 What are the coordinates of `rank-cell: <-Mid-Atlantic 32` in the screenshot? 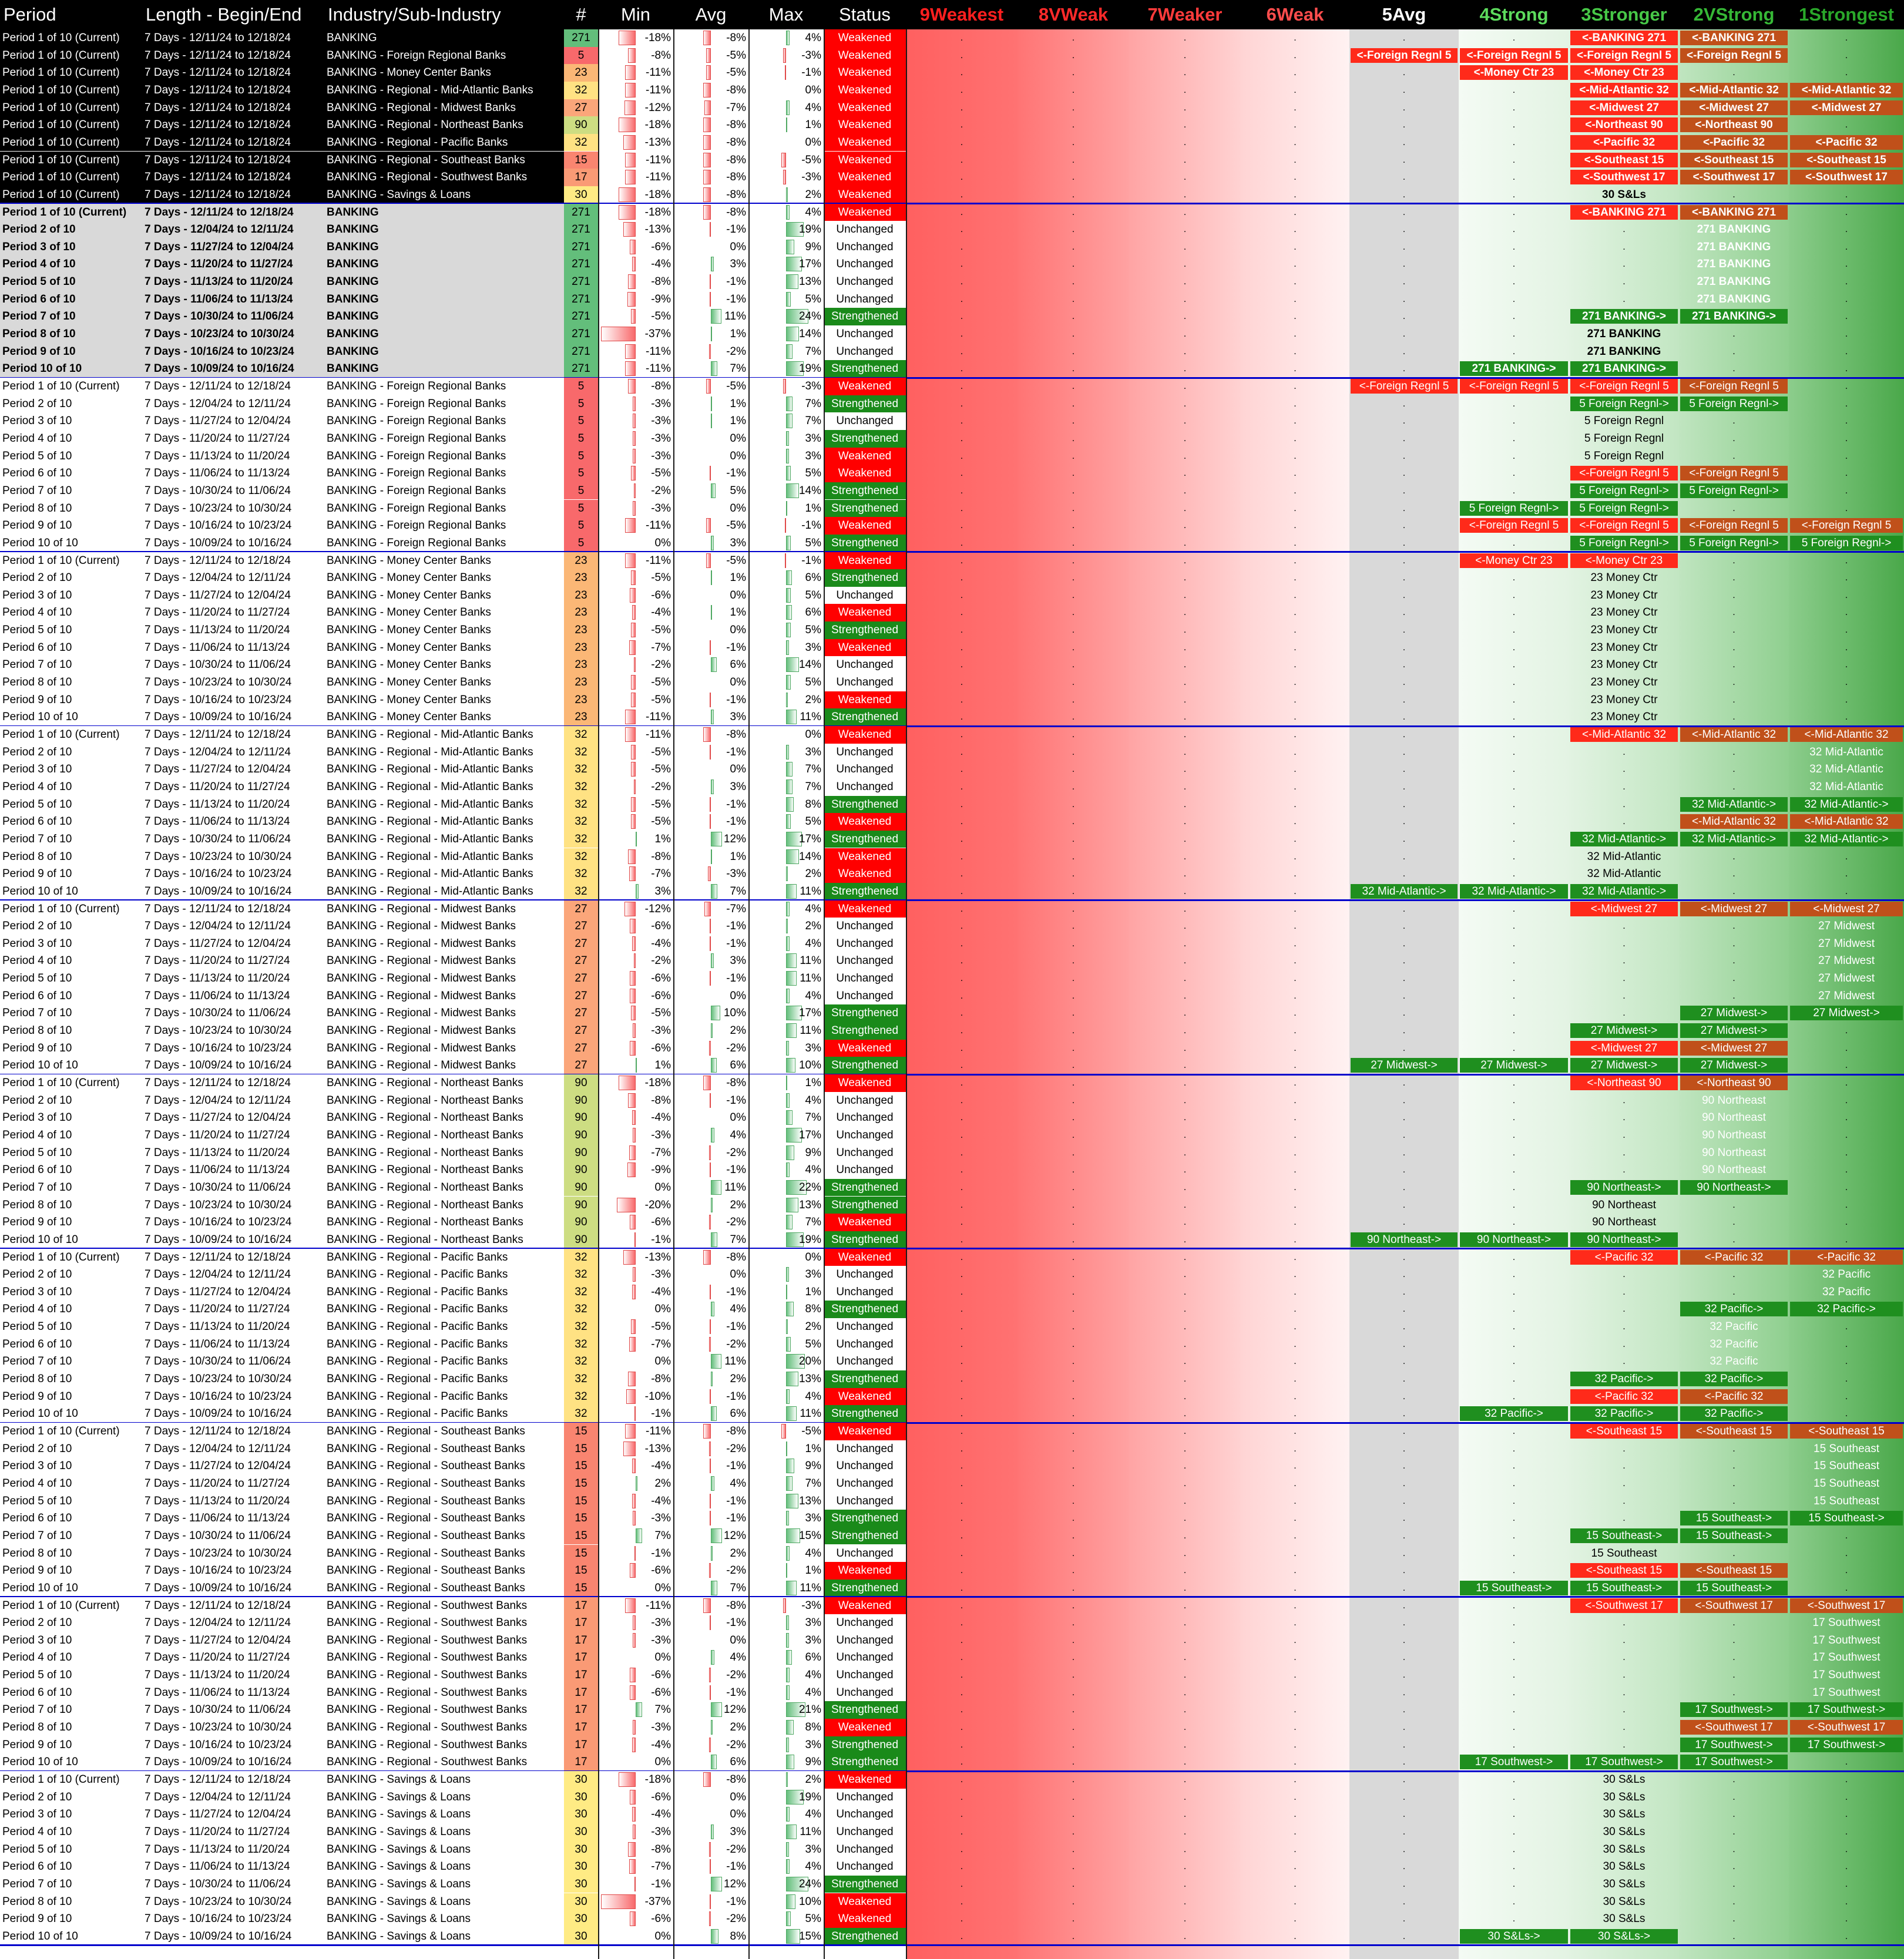 It's located at (1734, 822).